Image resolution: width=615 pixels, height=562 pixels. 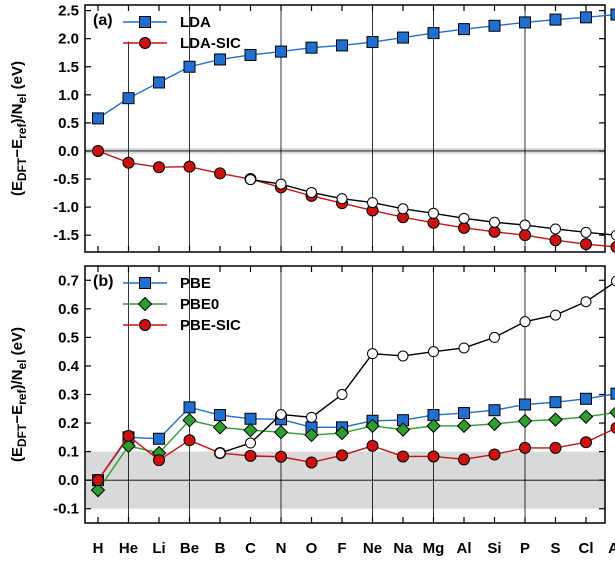 What do you see at coordinates (312, 548) in the screenshot?
I see `x-tick-label: O` at bounding box center [312, 548].